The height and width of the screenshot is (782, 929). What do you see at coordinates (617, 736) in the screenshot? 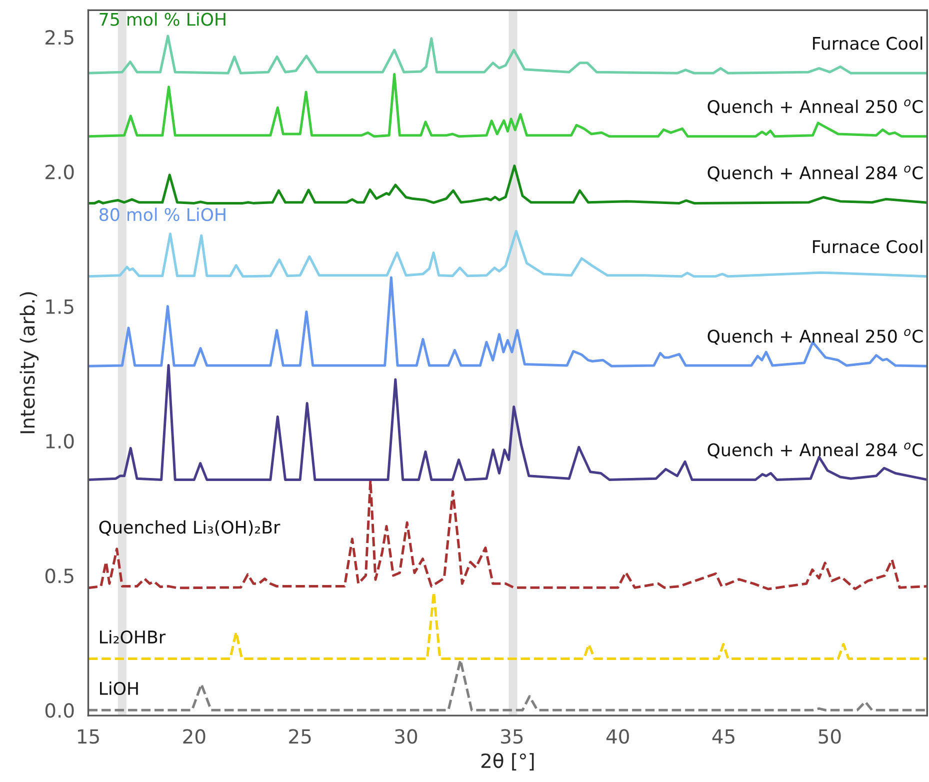
I see `x-tick-label: 40` at bounding box center [617, 736].